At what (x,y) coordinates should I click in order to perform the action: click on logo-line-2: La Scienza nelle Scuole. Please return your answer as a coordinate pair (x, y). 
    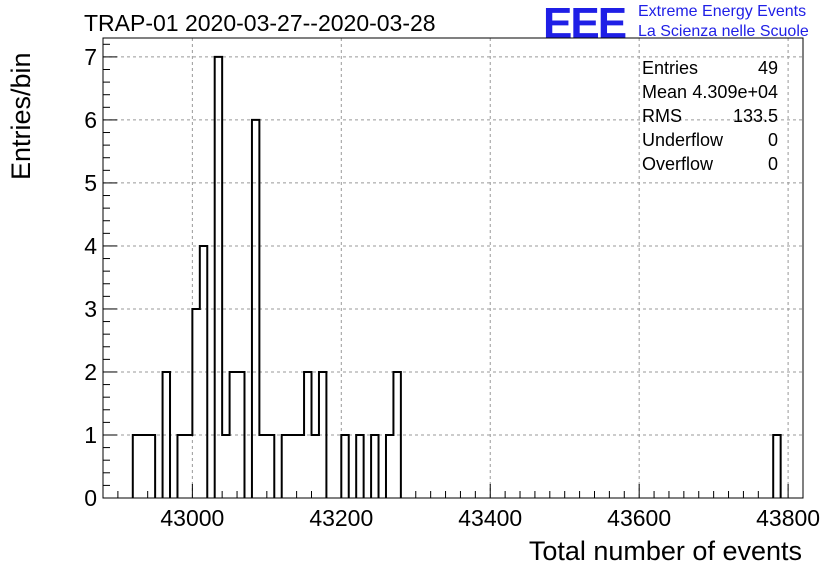
    Looking at the image, I should click on (723, 31).